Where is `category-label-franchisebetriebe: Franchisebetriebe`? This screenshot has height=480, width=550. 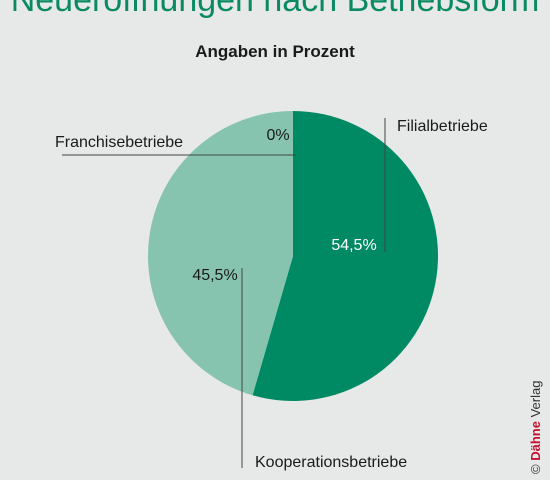
category-label-franchisebetriebe: Franchisebetriebe is located at coordinates (119, 142).